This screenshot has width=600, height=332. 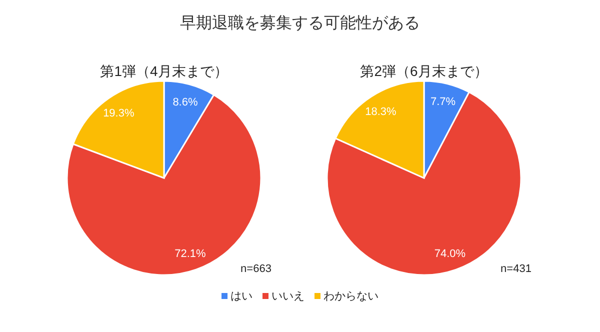 I want to click on chart-subtitle: 第1弾（4月末まで）, so click(x=164, y=71).